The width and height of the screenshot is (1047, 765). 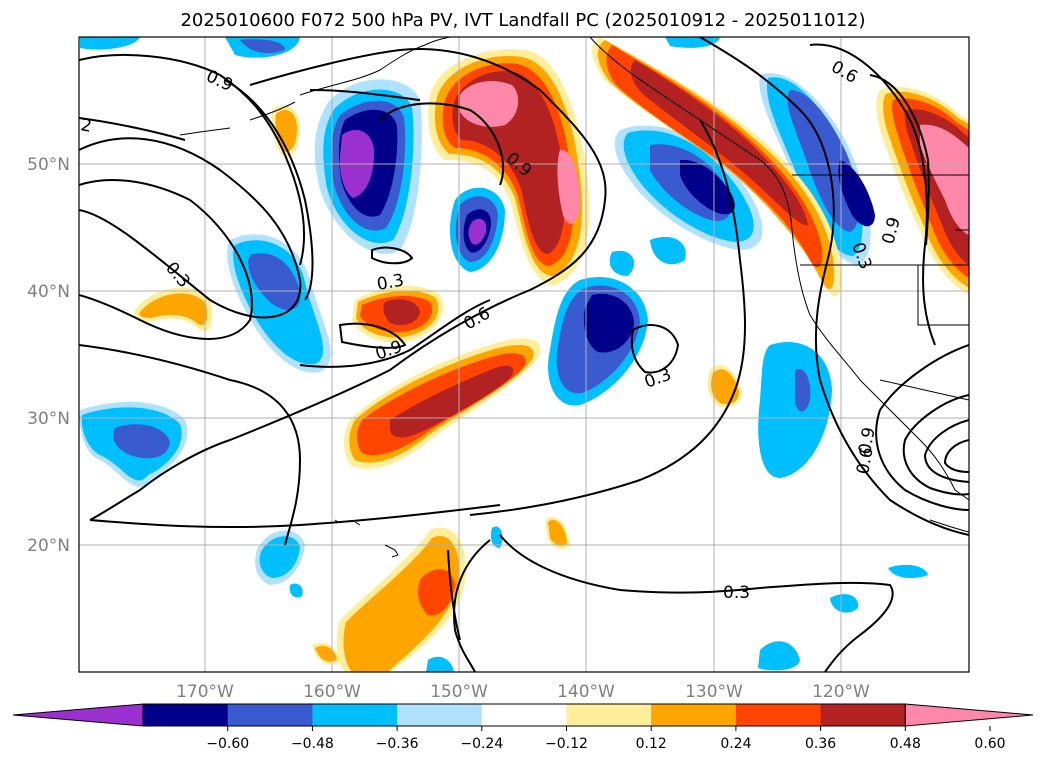 What do you see at coordinates (78, 715) in the screenshot?
I see `colorbar-extend-low` at bounding box center [78, 715].